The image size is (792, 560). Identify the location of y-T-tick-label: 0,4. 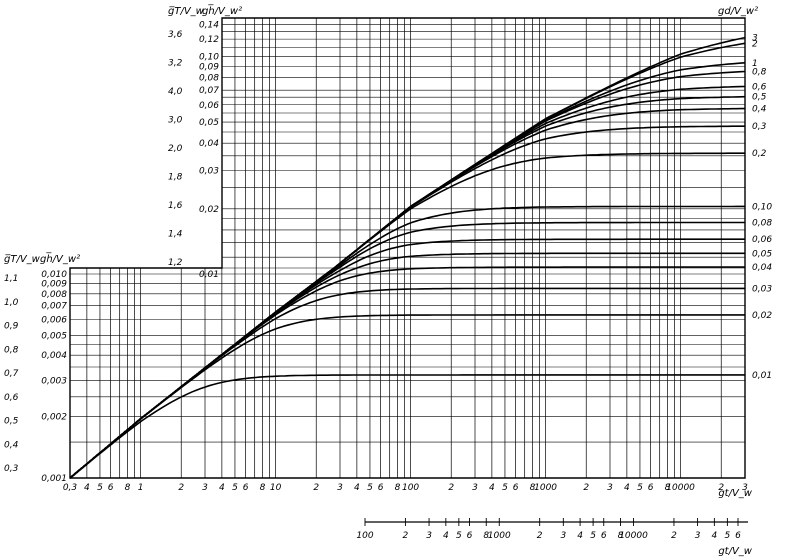
(11, 445).